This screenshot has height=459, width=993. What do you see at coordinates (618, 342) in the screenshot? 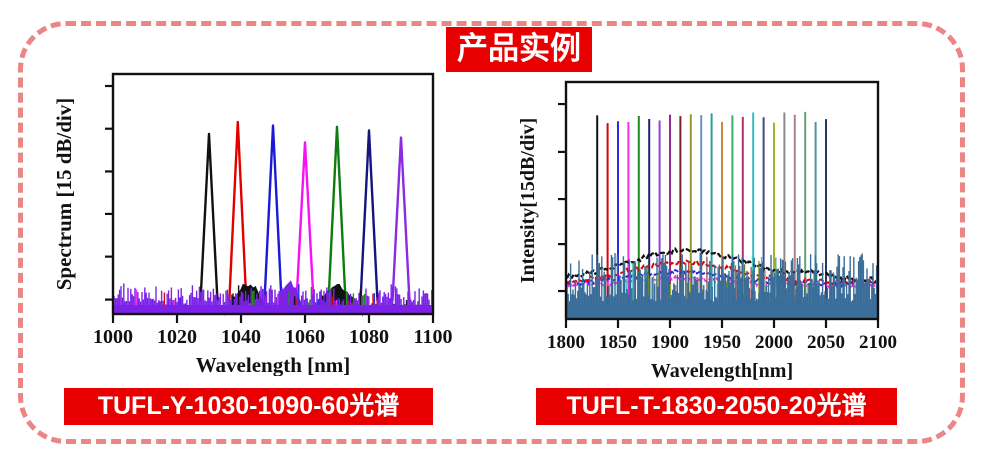
I see `x-tick-label: 1850` at bounding box center [618, 342].